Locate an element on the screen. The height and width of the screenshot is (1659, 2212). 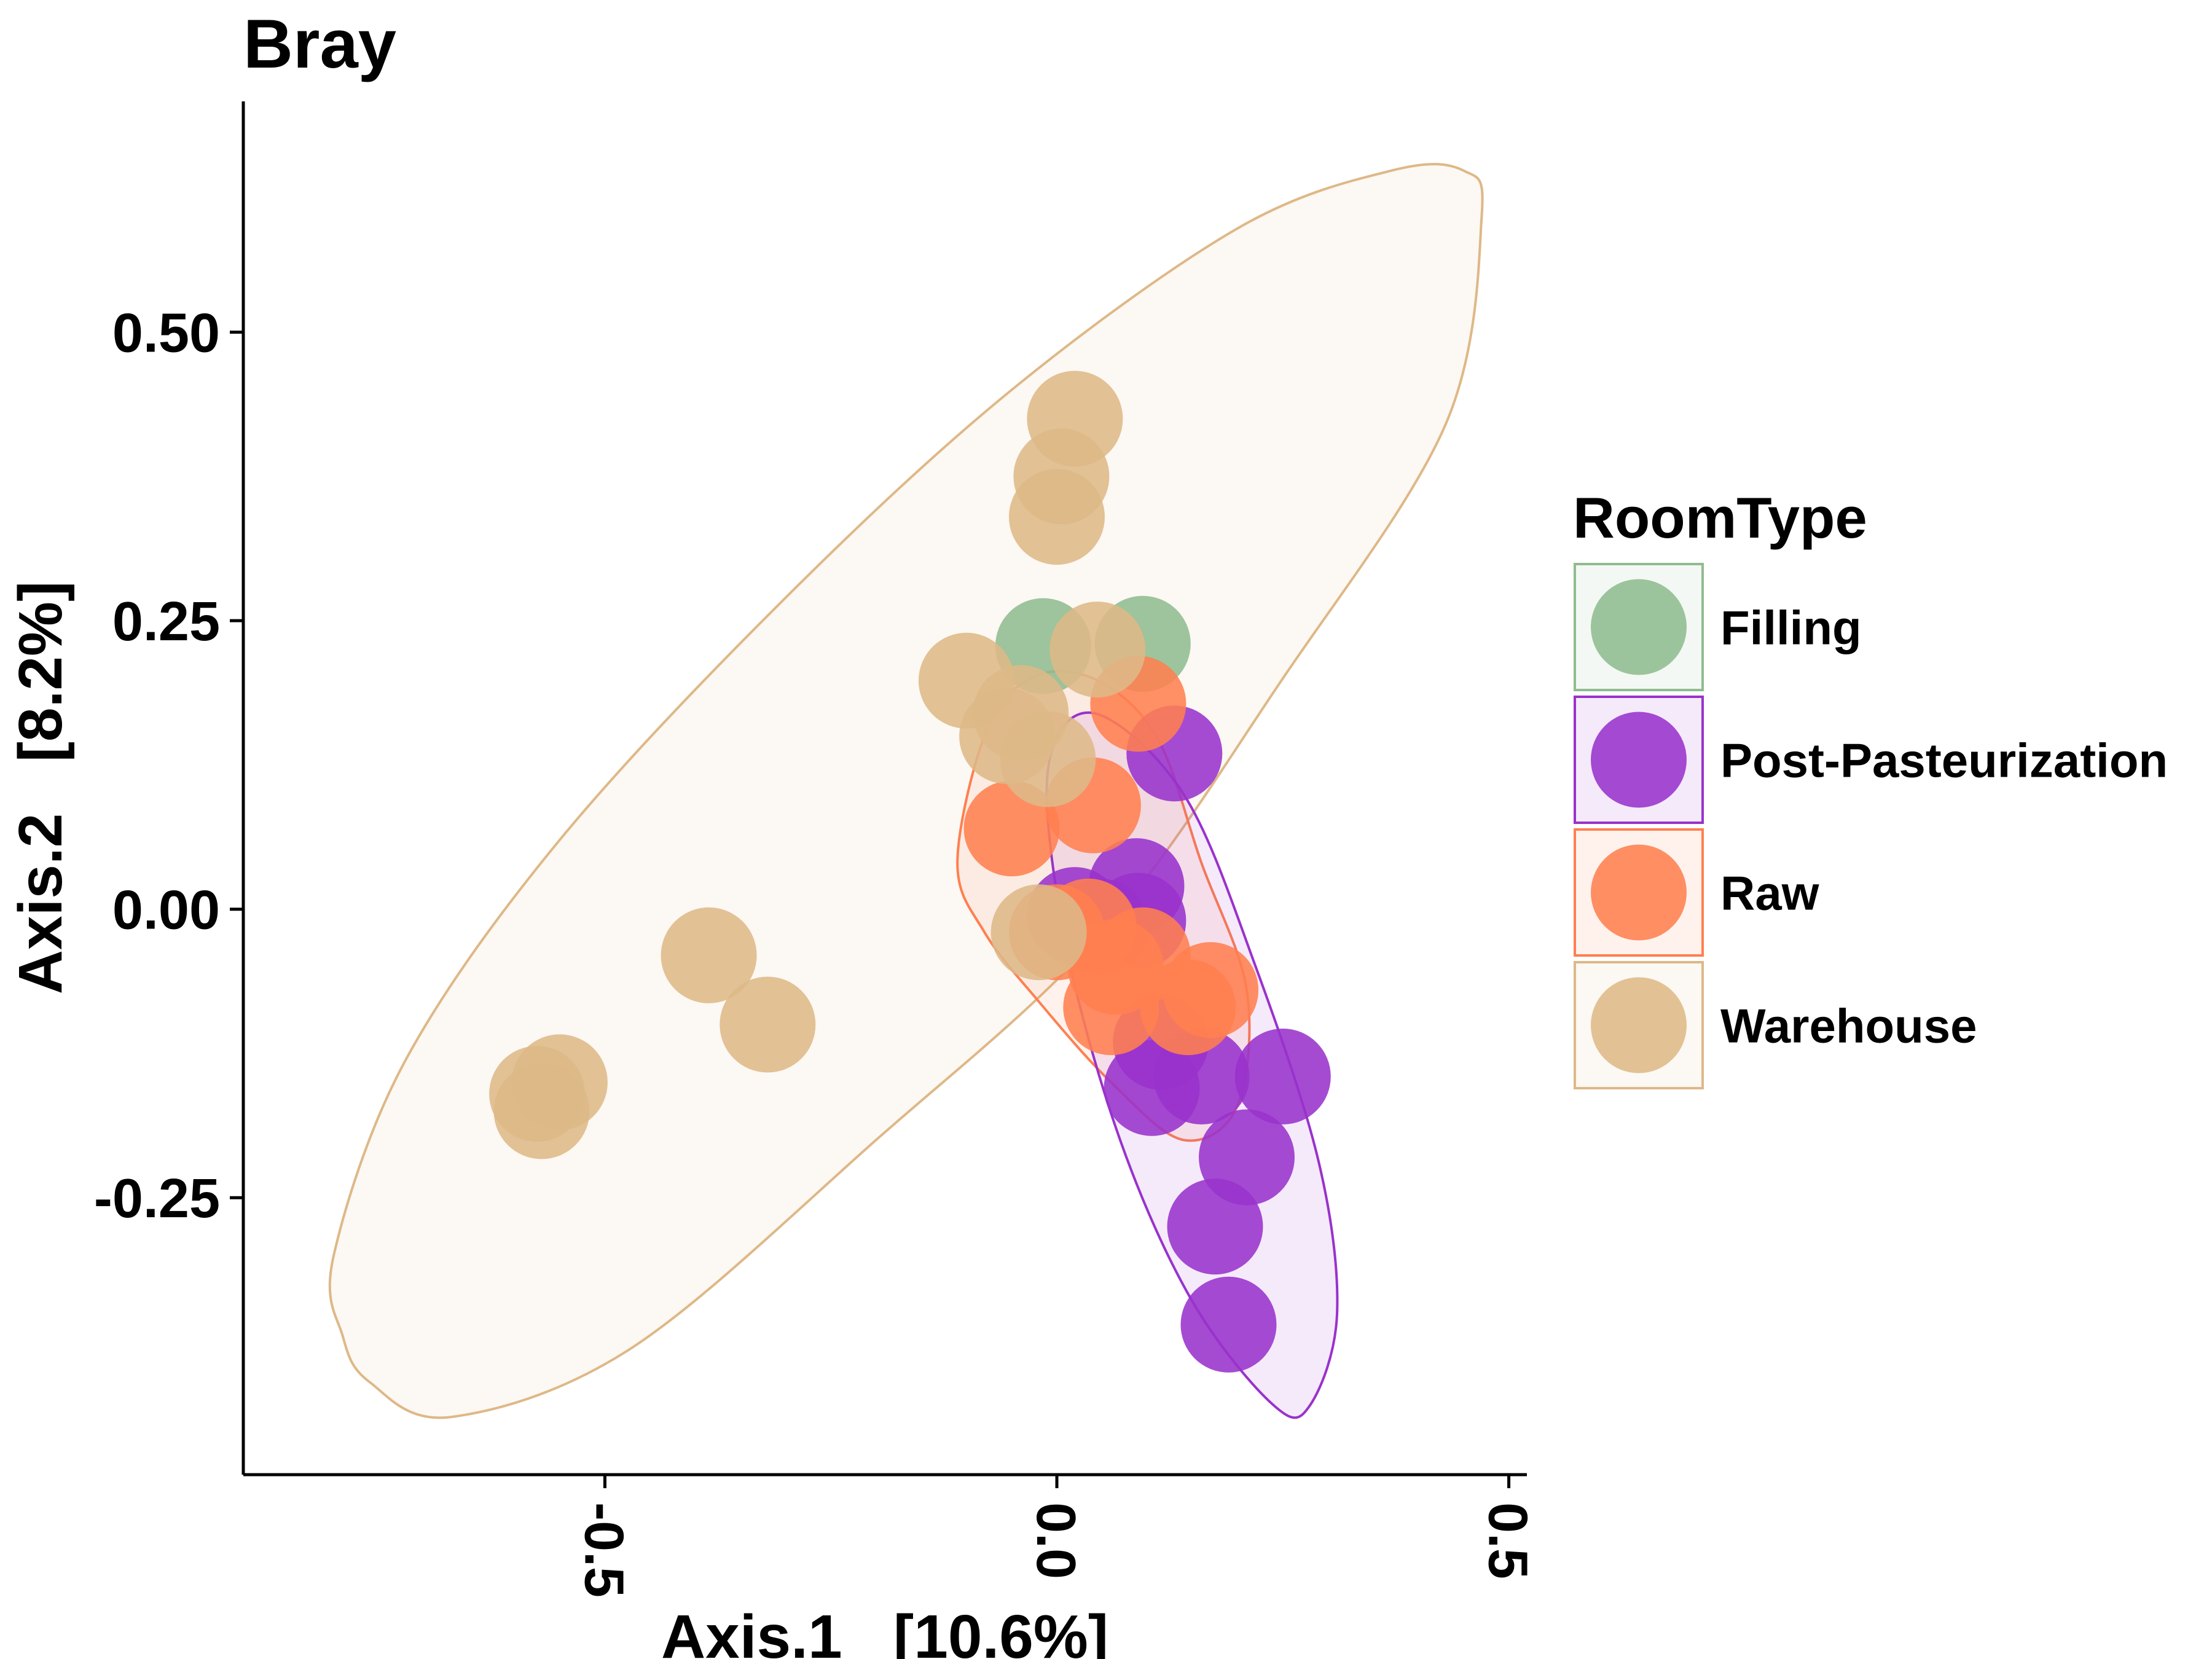
y-tick-label: 0.00 is located at coordinates (166, 910).